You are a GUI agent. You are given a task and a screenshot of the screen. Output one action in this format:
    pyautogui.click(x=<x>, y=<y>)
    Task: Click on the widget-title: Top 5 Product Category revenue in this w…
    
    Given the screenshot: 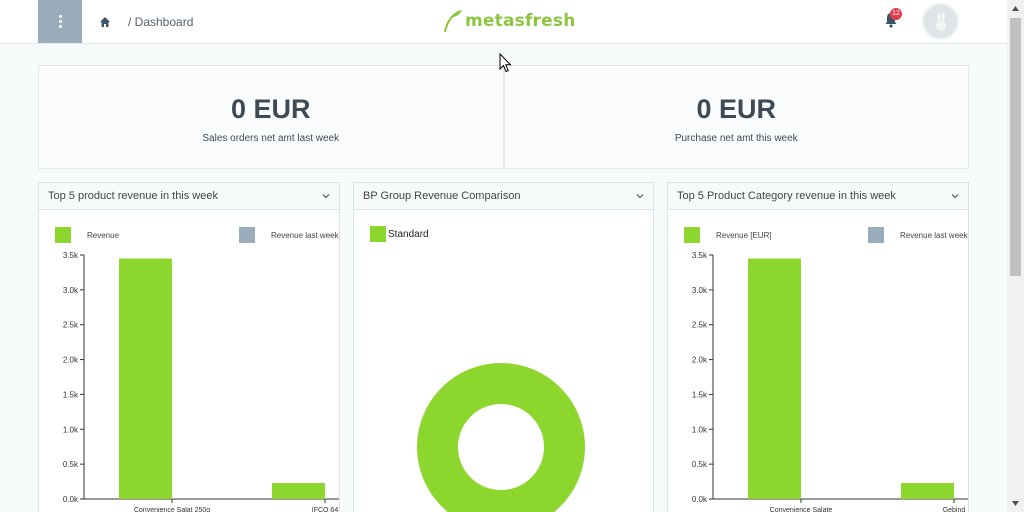 What is the action you would take?
    pyautogui.click(x=786, y=196)
    